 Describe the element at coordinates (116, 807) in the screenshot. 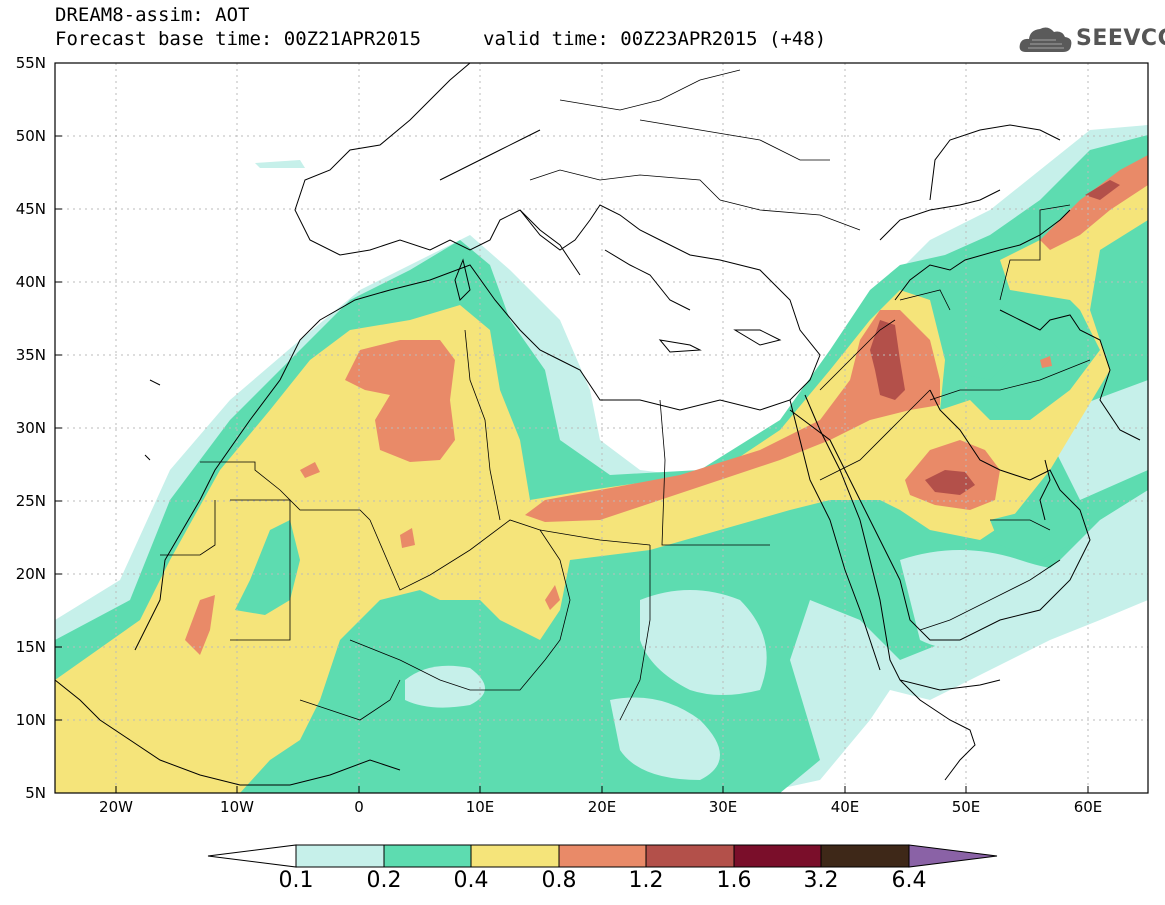

I see `lon-label: 20W` at that location.